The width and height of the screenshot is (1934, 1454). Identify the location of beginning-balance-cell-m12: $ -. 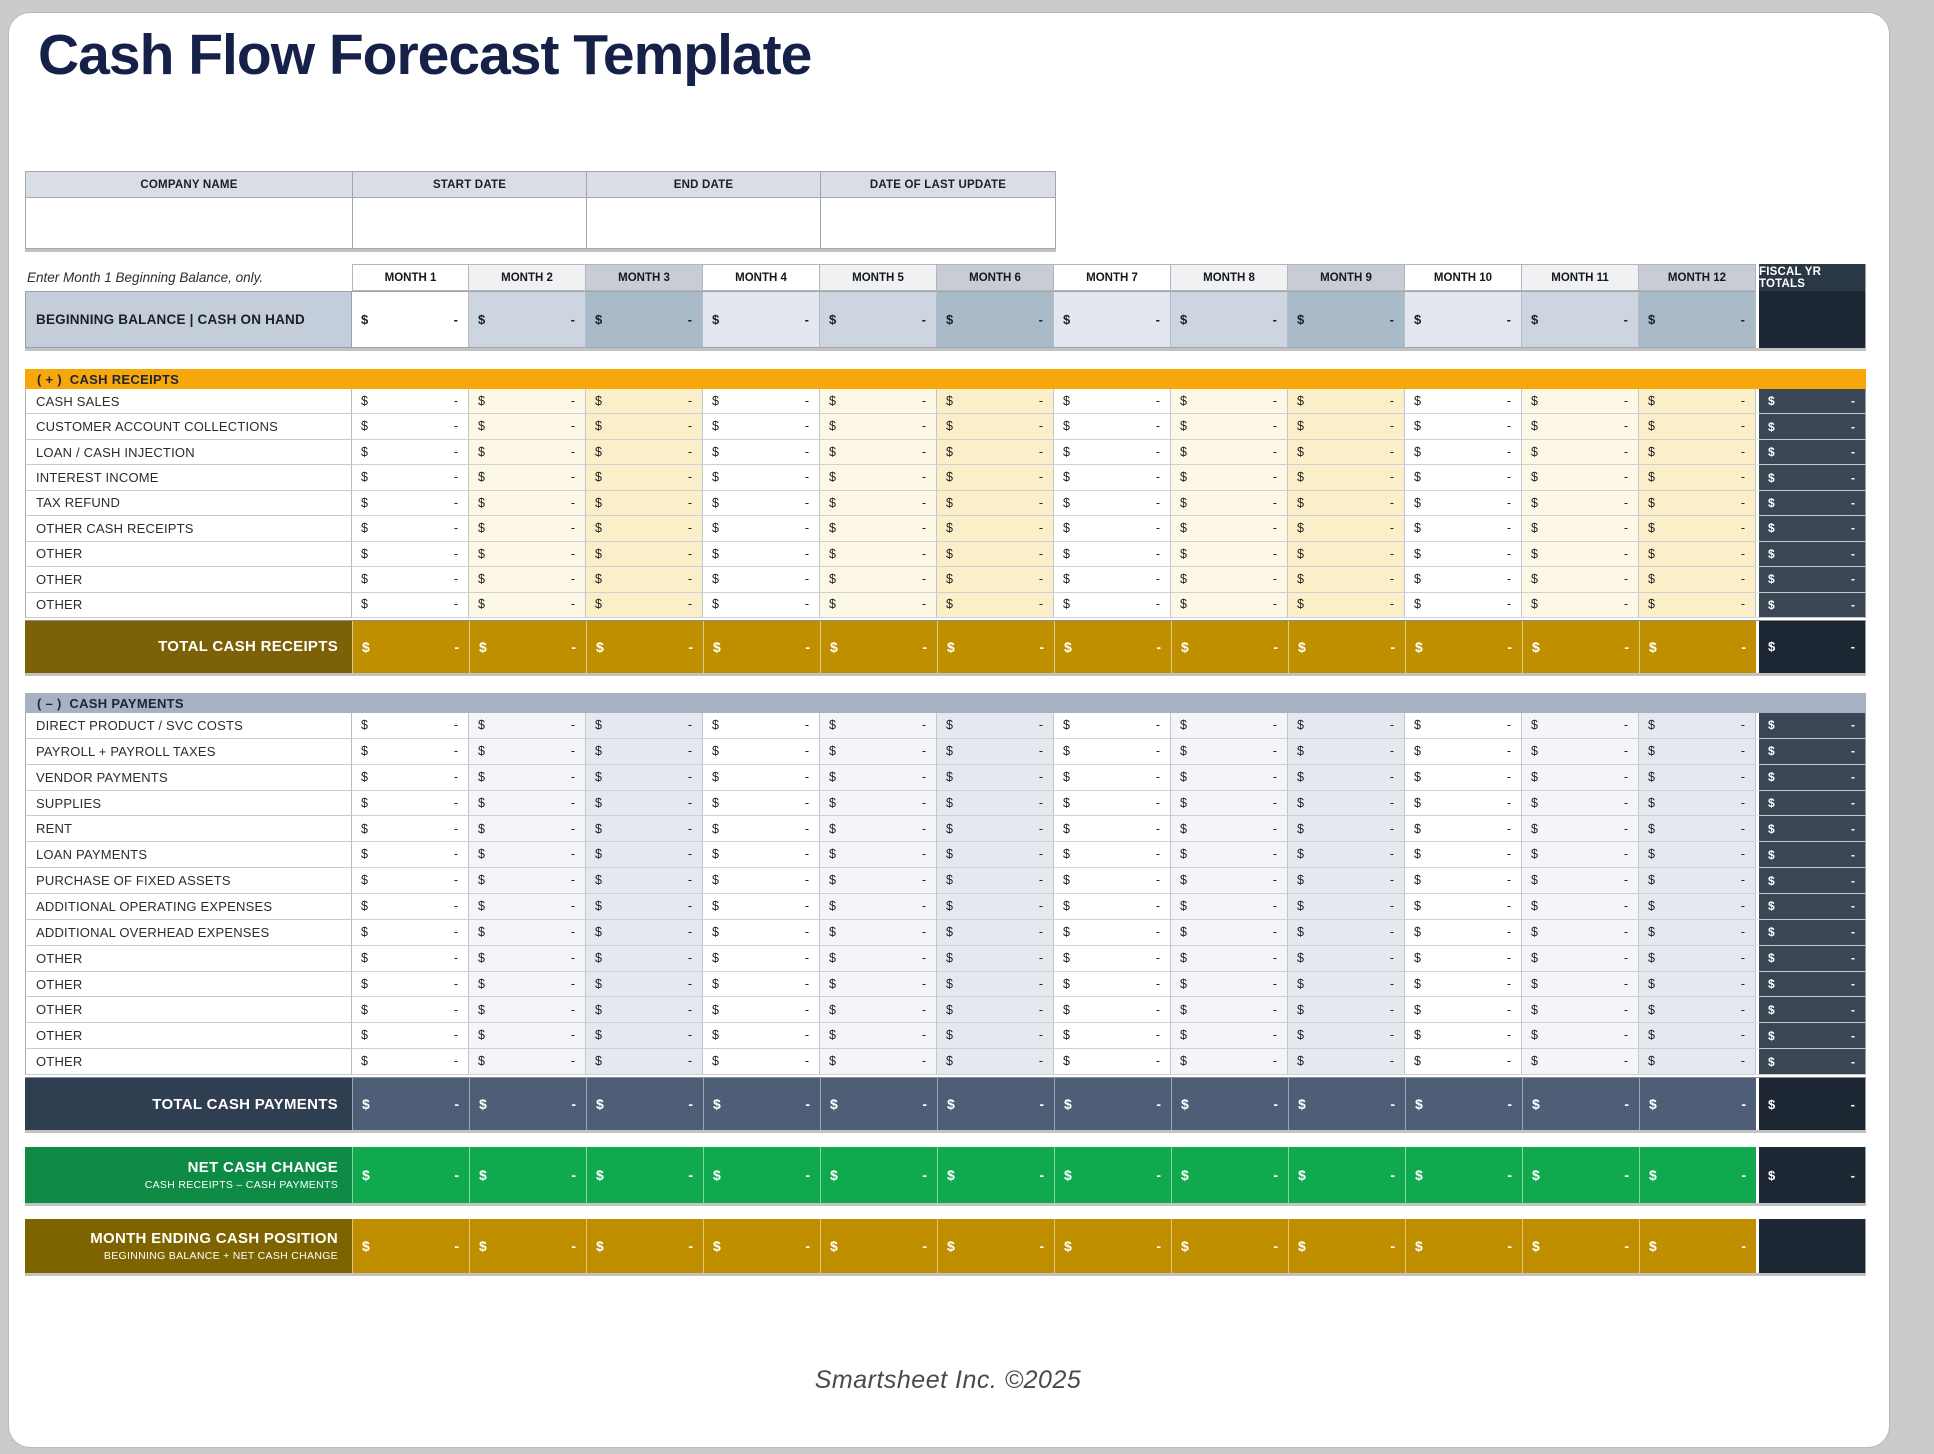
(1697, 319).